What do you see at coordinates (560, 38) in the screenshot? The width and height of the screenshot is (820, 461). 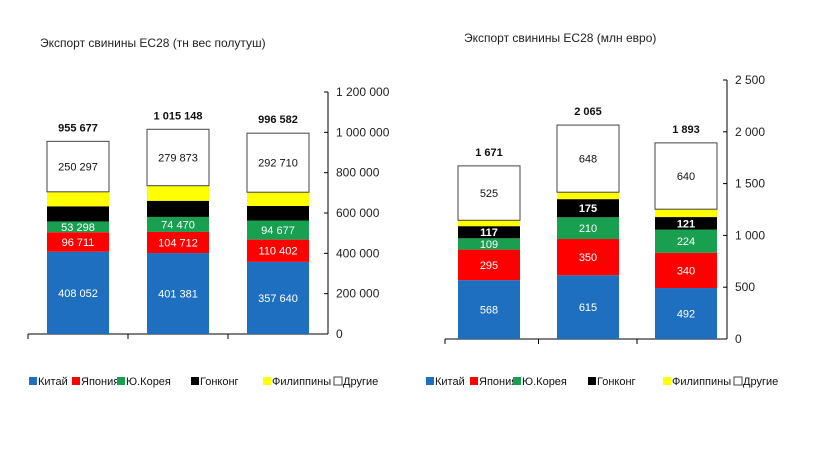 I see `chart-title-euro: Экспорт свинины ЕС28 (млн евро)` at bounding box center [560, 38].